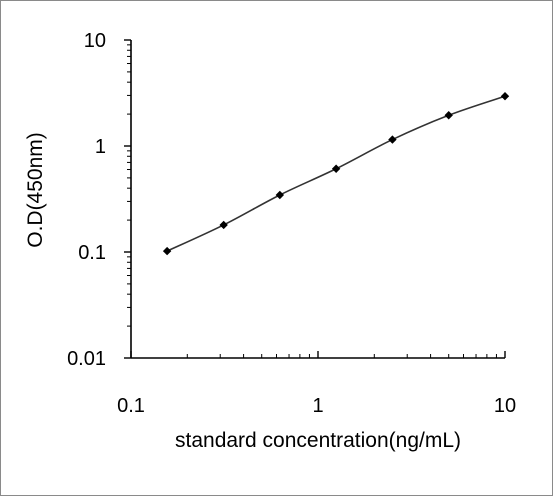  What do you see at coordinates (100, 147) in the screenshot?
I see `y-tick-label: 1` at bounding box center [100, 147].